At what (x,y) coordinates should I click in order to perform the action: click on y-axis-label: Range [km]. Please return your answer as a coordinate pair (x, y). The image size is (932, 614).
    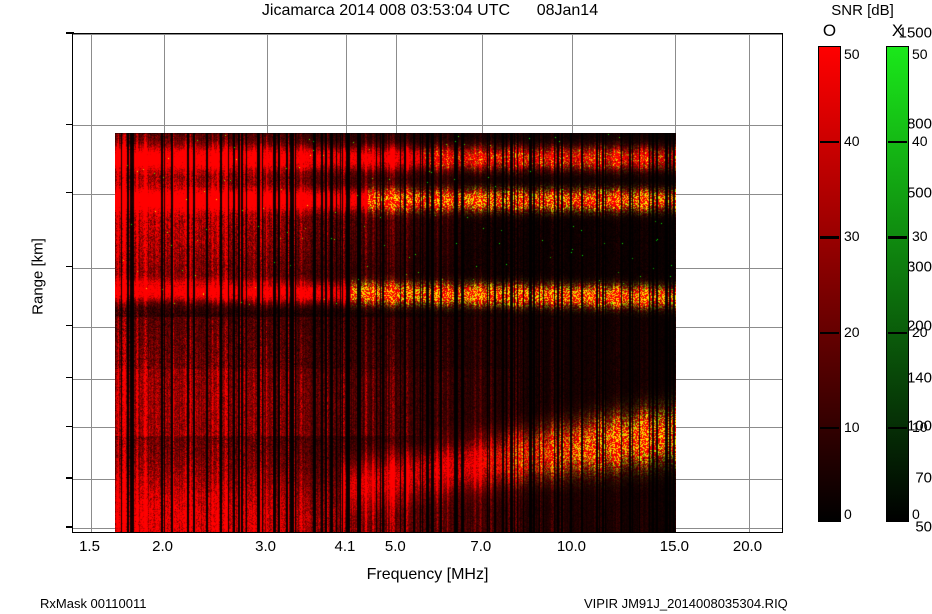
    Looking at the image, I should click on (38, 276).